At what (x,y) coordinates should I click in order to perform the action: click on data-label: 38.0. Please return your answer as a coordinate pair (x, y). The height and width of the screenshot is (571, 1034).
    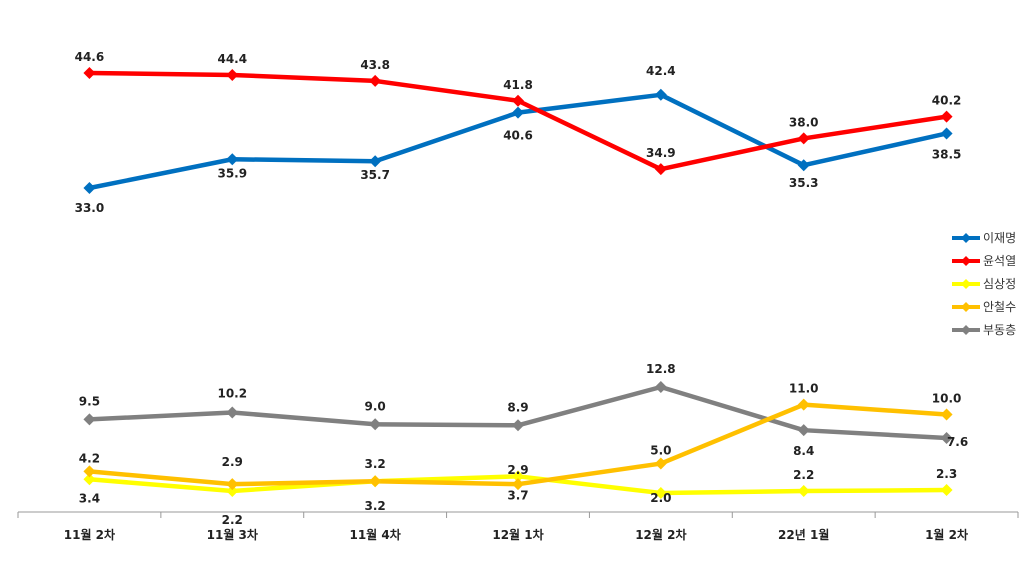
    Looking at the image, I should click on (804, 122).